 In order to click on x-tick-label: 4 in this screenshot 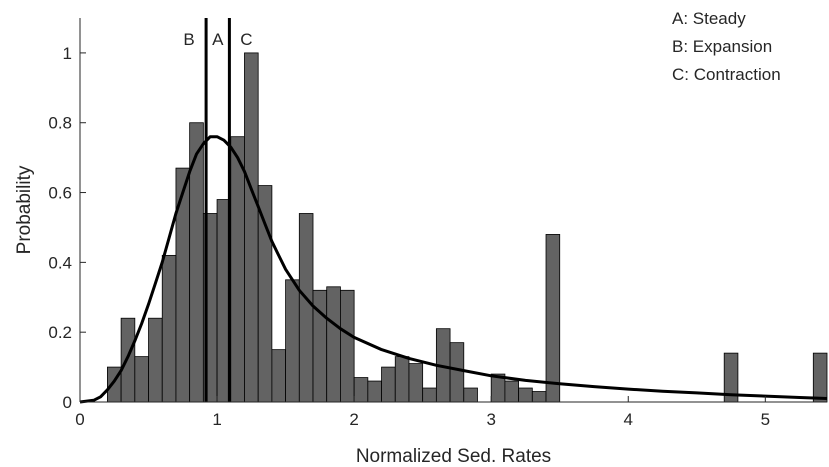, I will do `click(628, 419)`.